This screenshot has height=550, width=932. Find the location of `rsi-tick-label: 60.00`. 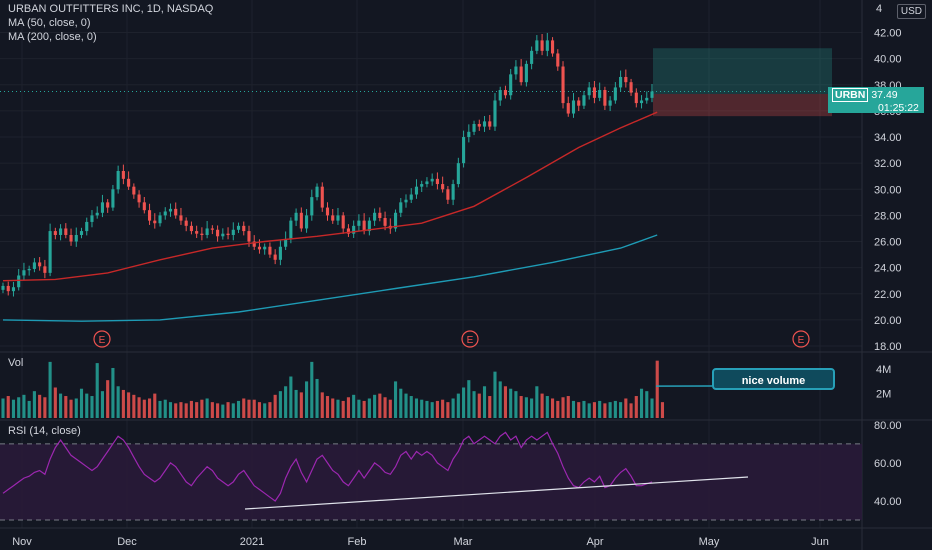

rsi-tick-label: 60.00 is located at coordinates (888, 464).